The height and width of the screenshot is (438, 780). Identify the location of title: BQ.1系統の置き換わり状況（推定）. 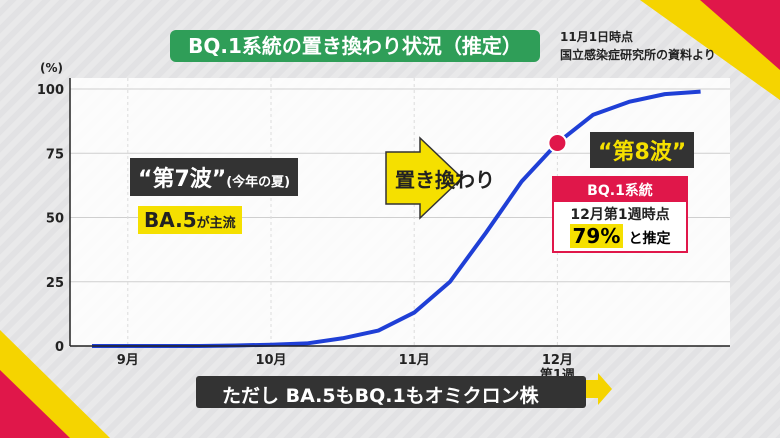
(355, 46).